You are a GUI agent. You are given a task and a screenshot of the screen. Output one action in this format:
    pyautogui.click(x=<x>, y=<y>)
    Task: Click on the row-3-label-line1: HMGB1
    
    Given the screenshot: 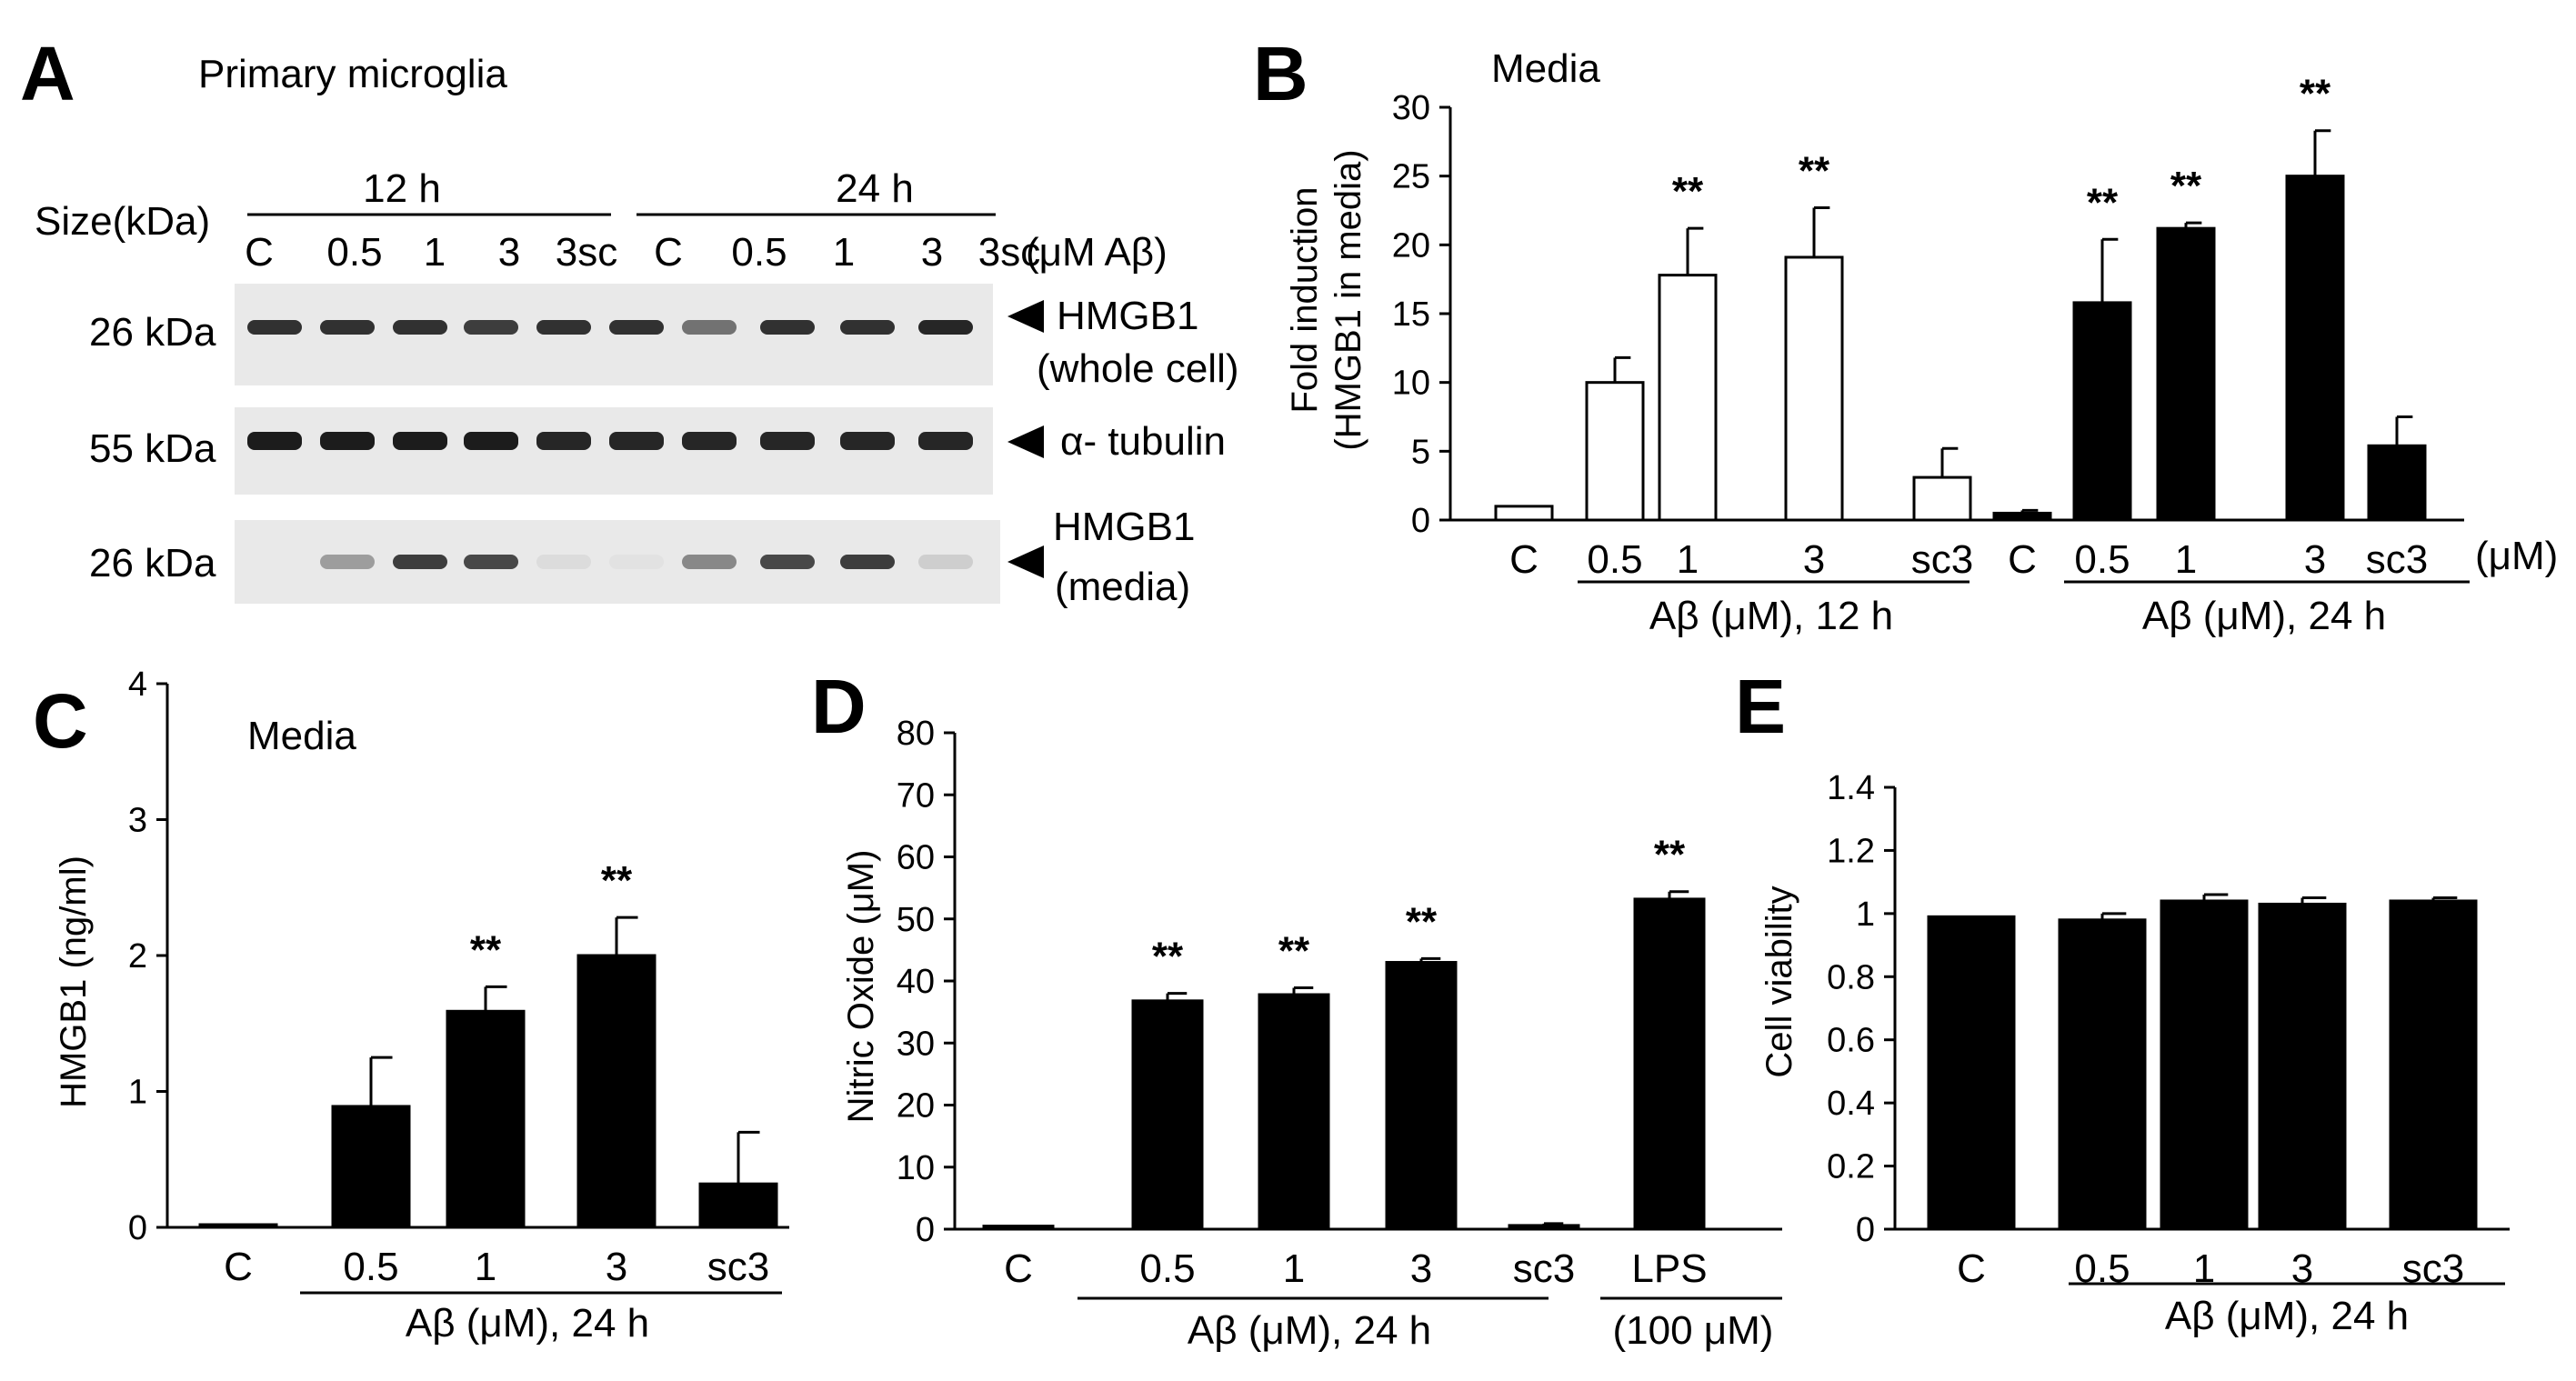 What is the action you would take?
    pyautogui.click(x=1124, y=527)
    